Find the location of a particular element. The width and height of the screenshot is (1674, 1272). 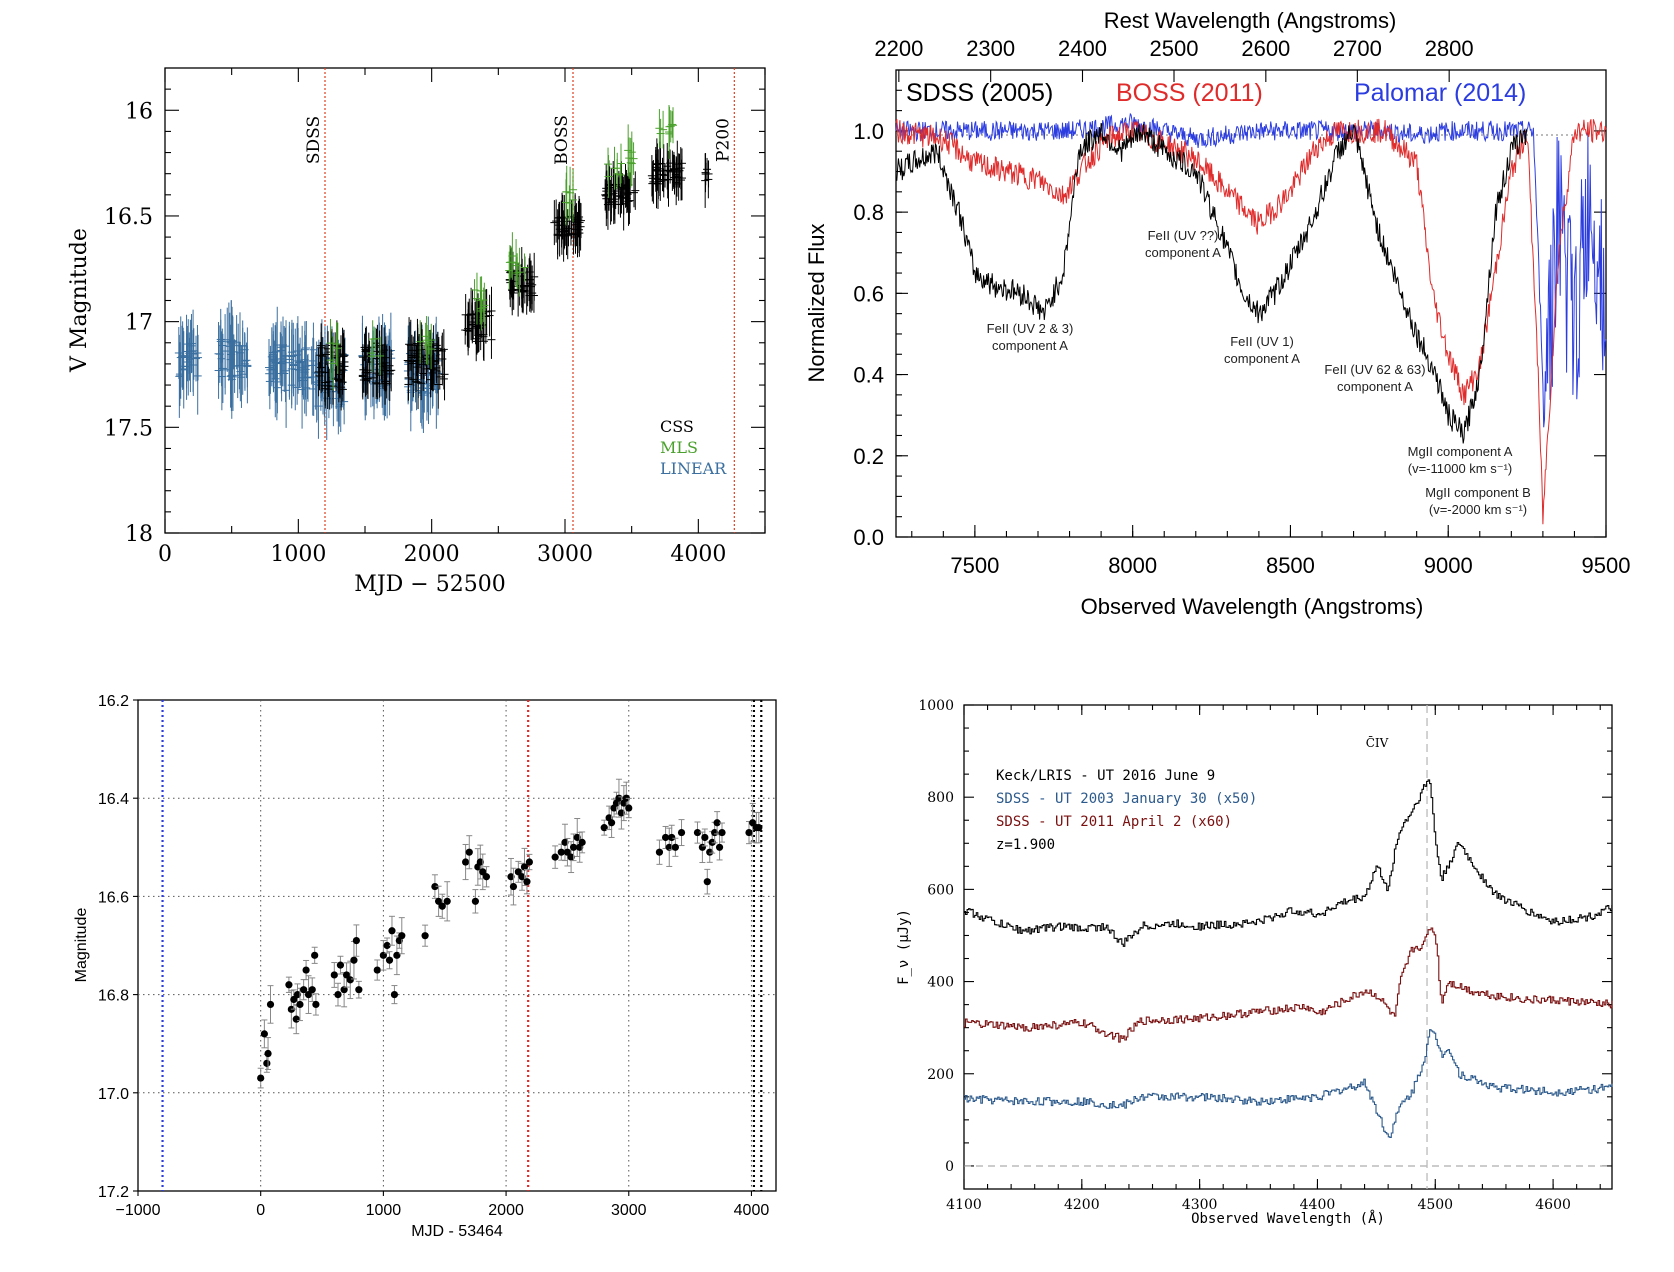

y-tick-label: 17 is located at coordinates (139, 323).